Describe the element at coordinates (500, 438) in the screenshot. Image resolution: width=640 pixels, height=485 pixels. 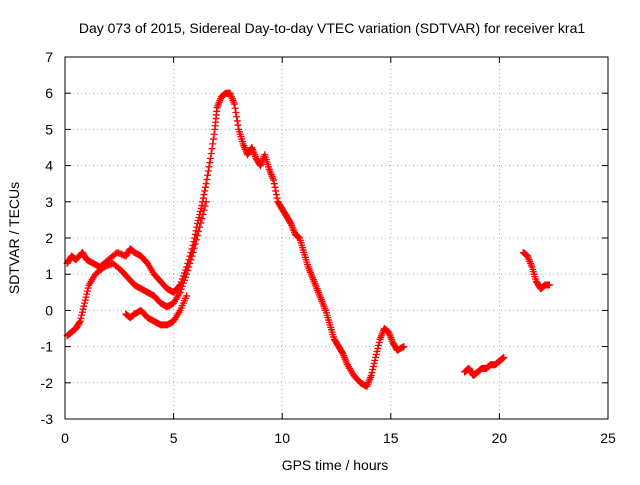
I see `x-tick-label: 20` at that location.